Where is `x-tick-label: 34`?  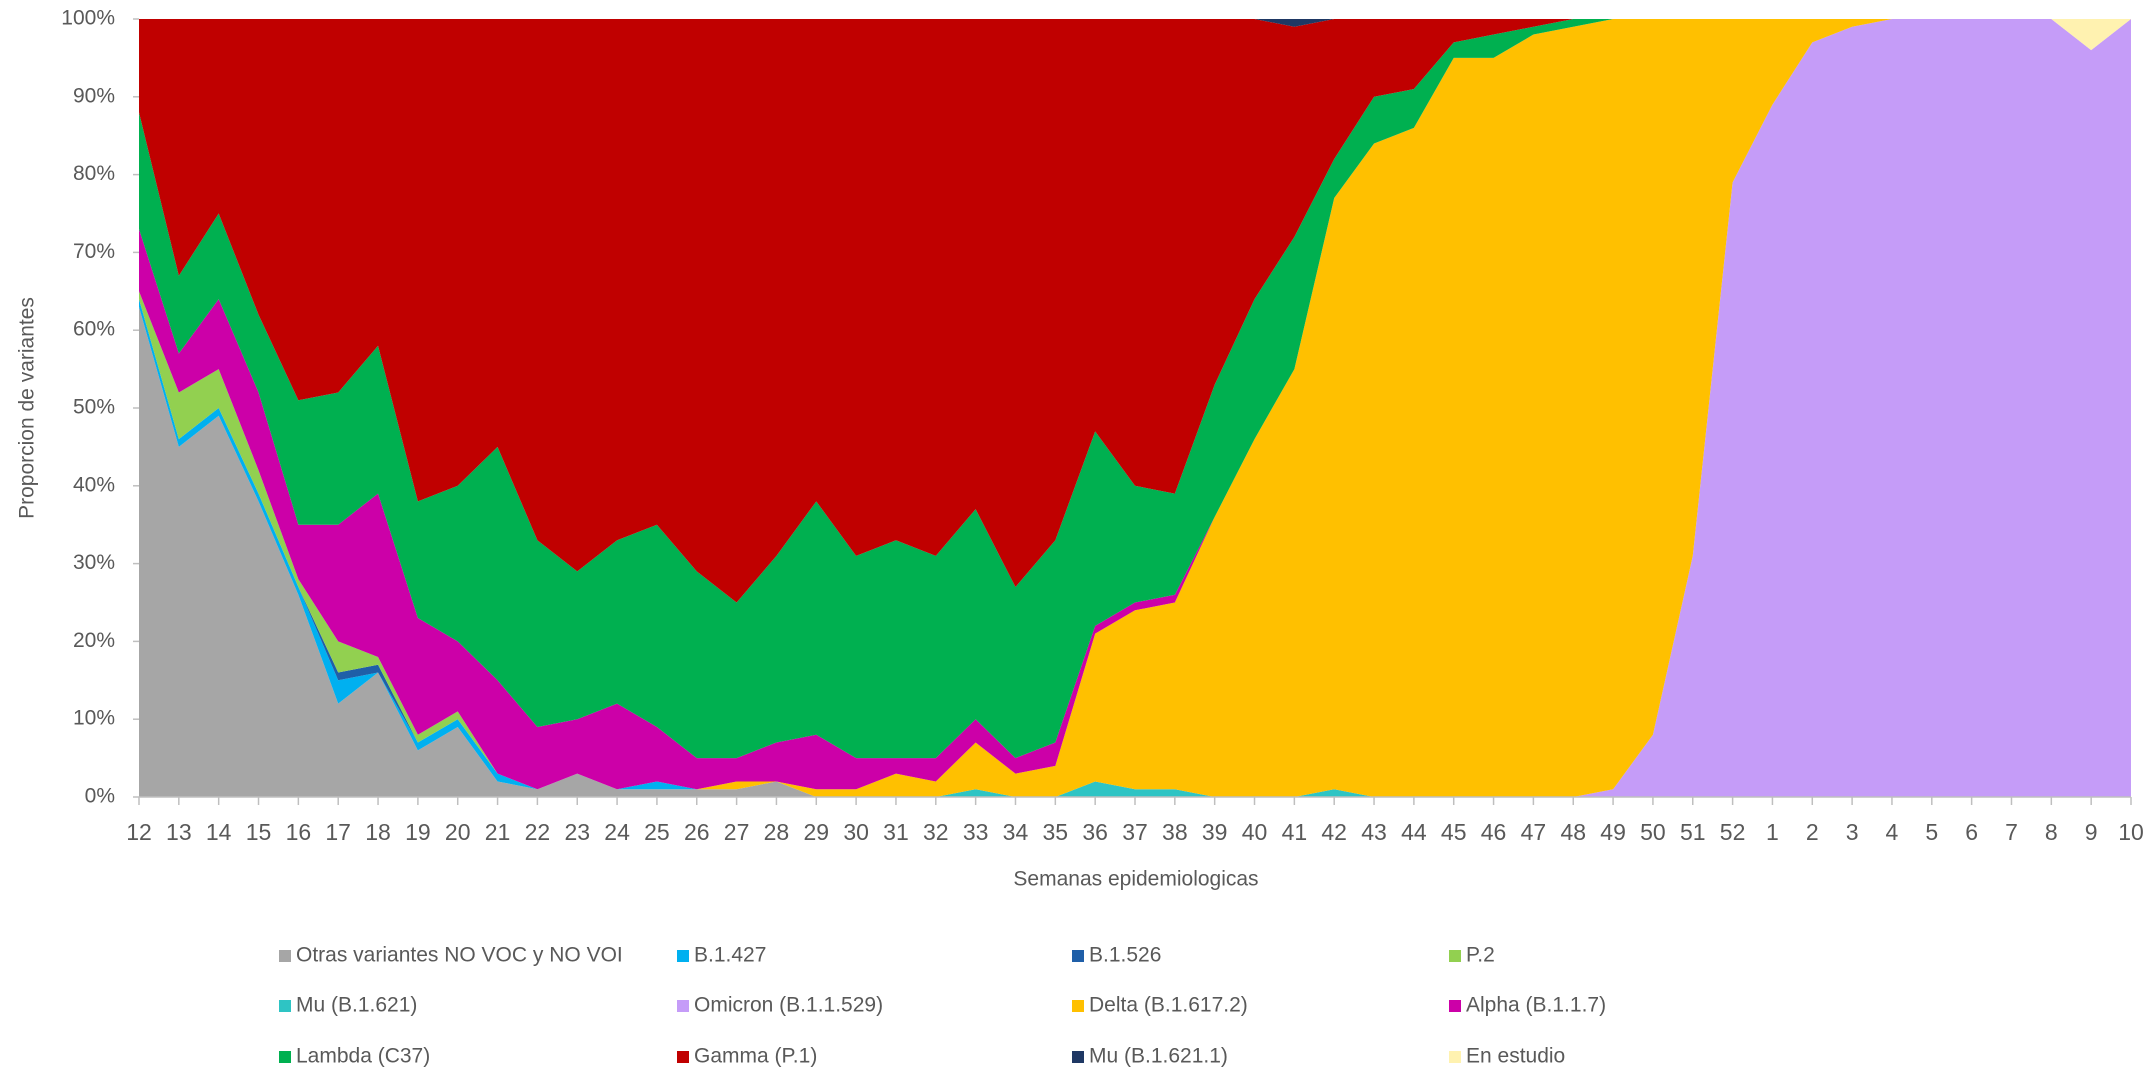 x-tick-label: 34 is located at coordinates (1016, 832).